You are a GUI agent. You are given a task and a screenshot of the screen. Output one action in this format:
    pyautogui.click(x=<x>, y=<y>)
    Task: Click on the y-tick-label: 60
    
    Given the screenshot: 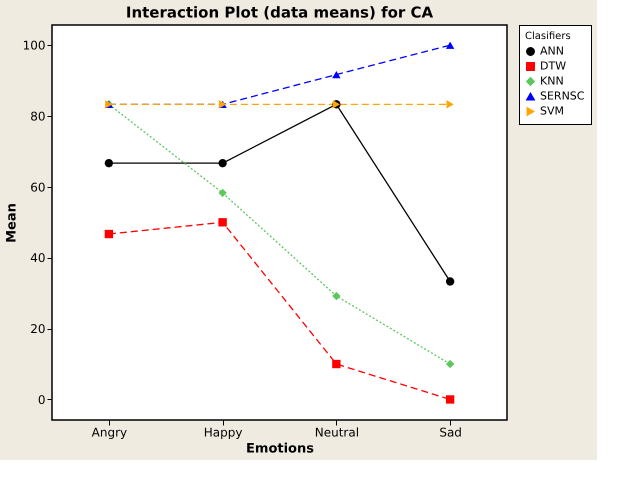 What is the action you would take?
    pyautogui.click(x=38, y=187)
    